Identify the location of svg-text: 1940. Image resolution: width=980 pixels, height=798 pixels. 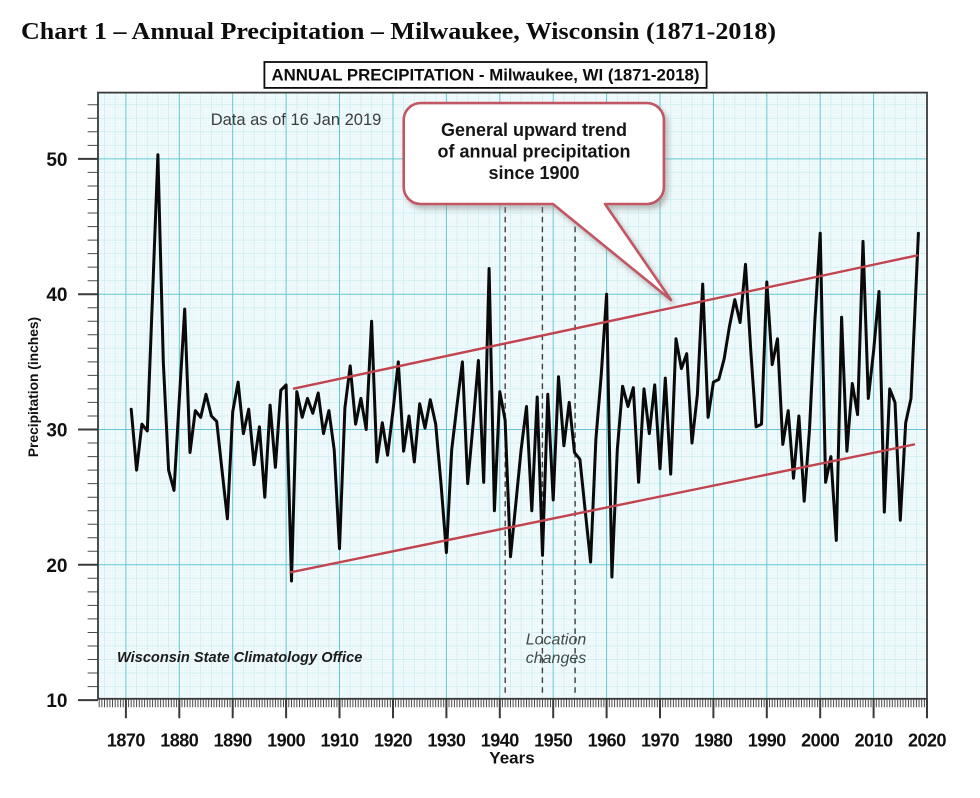
(500, 741).